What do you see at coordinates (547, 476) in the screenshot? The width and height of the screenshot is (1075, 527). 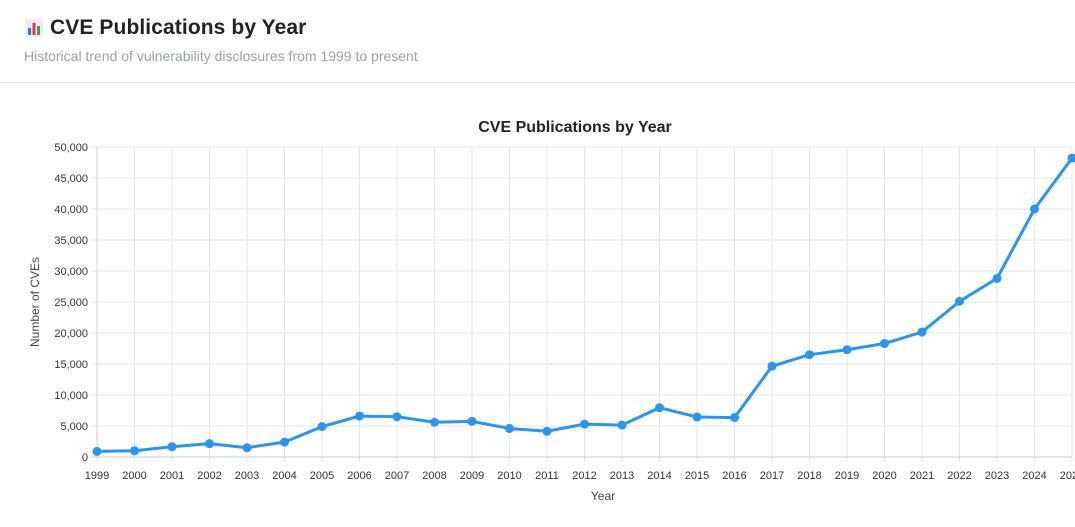 I see `x-tick-label: 2011` at bounding box center [547, 476].